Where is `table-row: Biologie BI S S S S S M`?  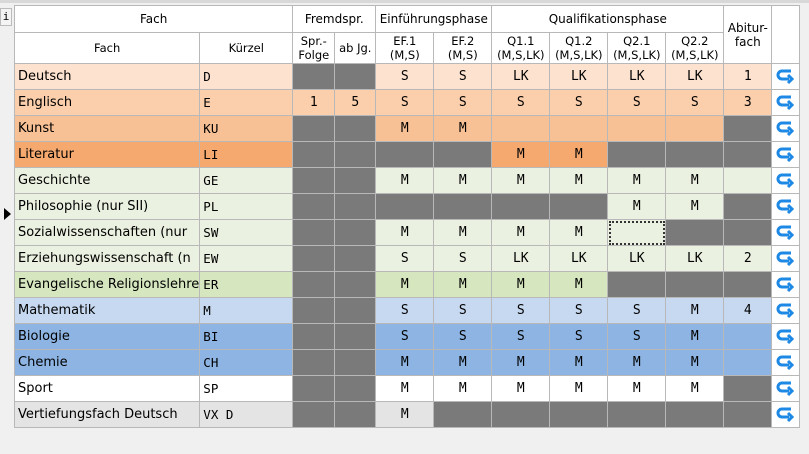 table-row: Biologie BI S S S S S M is located at coordinates (407, 336).